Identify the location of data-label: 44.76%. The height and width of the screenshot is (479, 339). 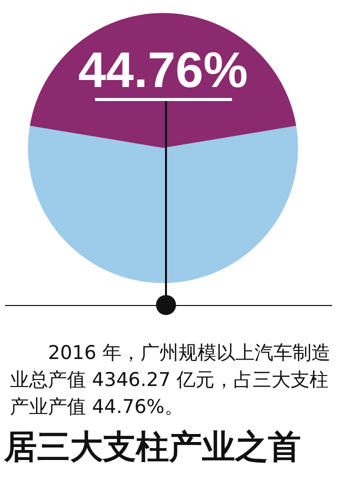
(163, 70).